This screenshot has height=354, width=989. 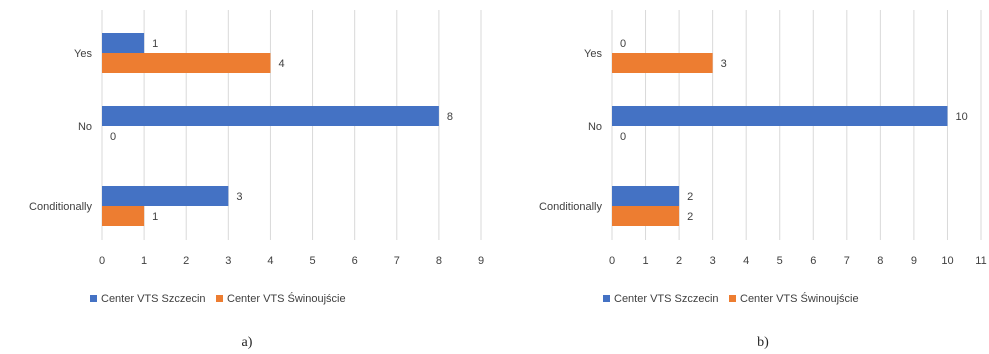 What do you see at coordinates (763, 342) in the screenshot?
I see `chart-caption: b)` at bounding box center [763, 342].